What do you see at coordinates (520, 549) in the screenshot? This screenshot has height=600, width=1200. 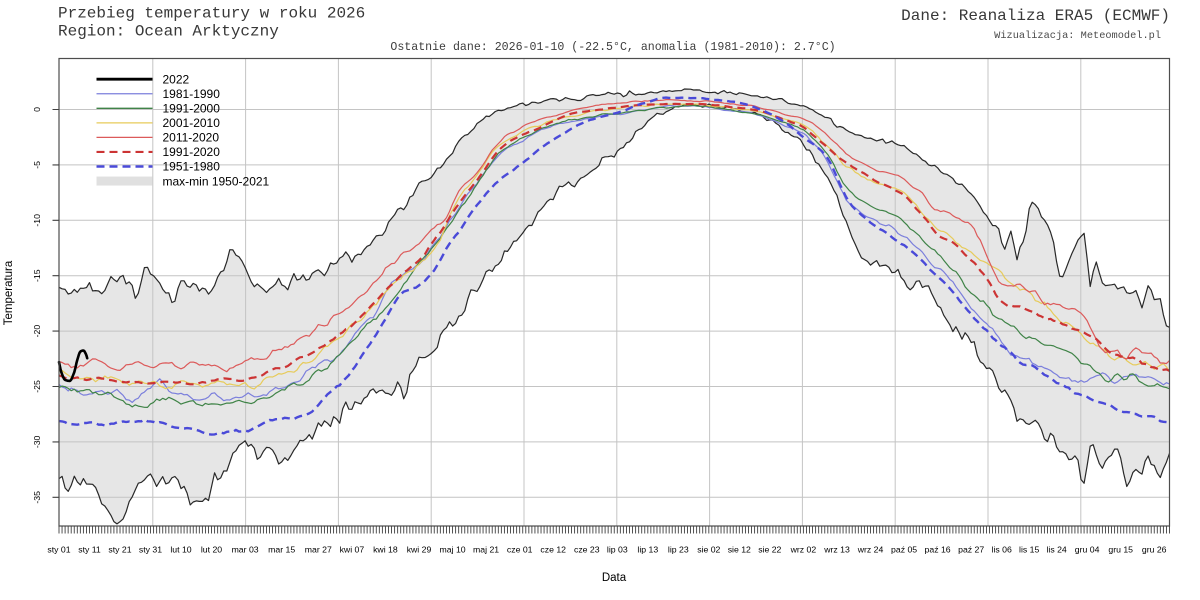 I see `svg-text: cze 01` at bounding box center [520, 549].